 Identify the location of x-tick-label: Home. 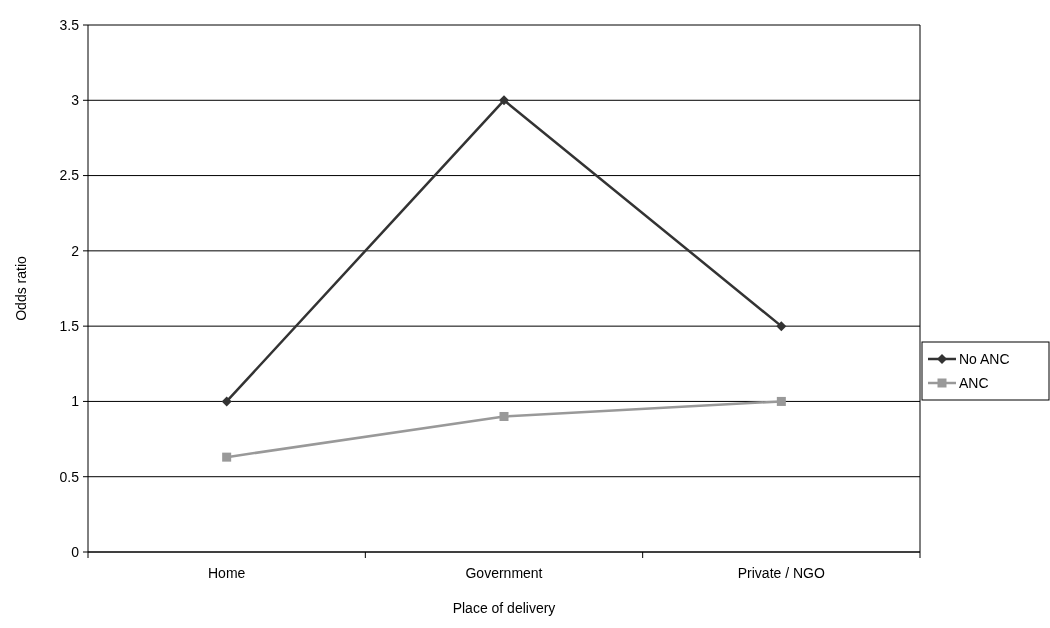
(226, 573).